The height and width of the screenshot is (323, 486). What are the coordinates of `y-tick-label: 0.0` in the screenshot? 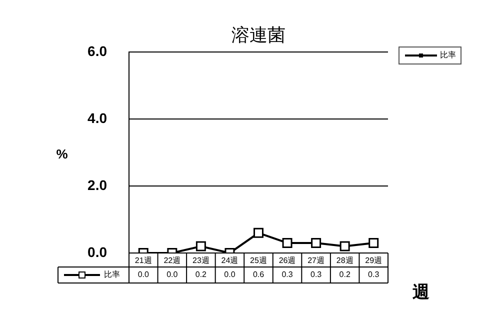 It's located at (98, 252).